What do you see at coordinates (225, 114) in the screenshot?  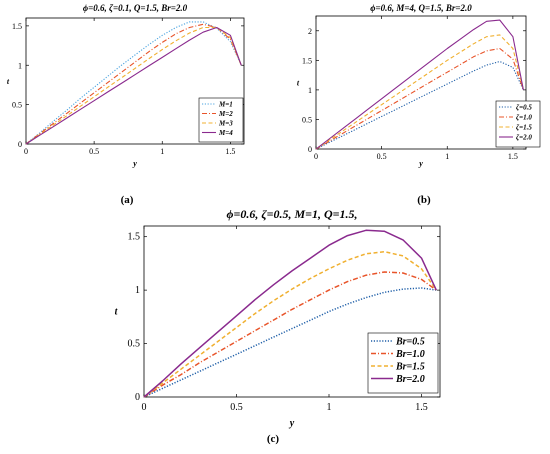 I see `legend-label: M=2` at bounding box center [225, 114].